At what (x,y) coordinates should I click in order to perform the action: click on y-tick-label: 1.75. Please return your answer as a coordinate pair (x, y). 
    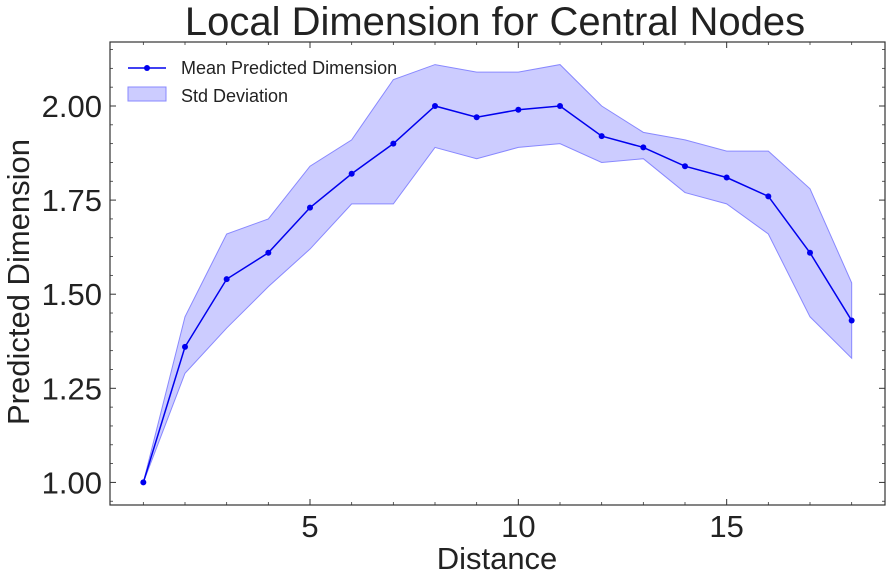
    Looking at the image, I should click on (72, 200).